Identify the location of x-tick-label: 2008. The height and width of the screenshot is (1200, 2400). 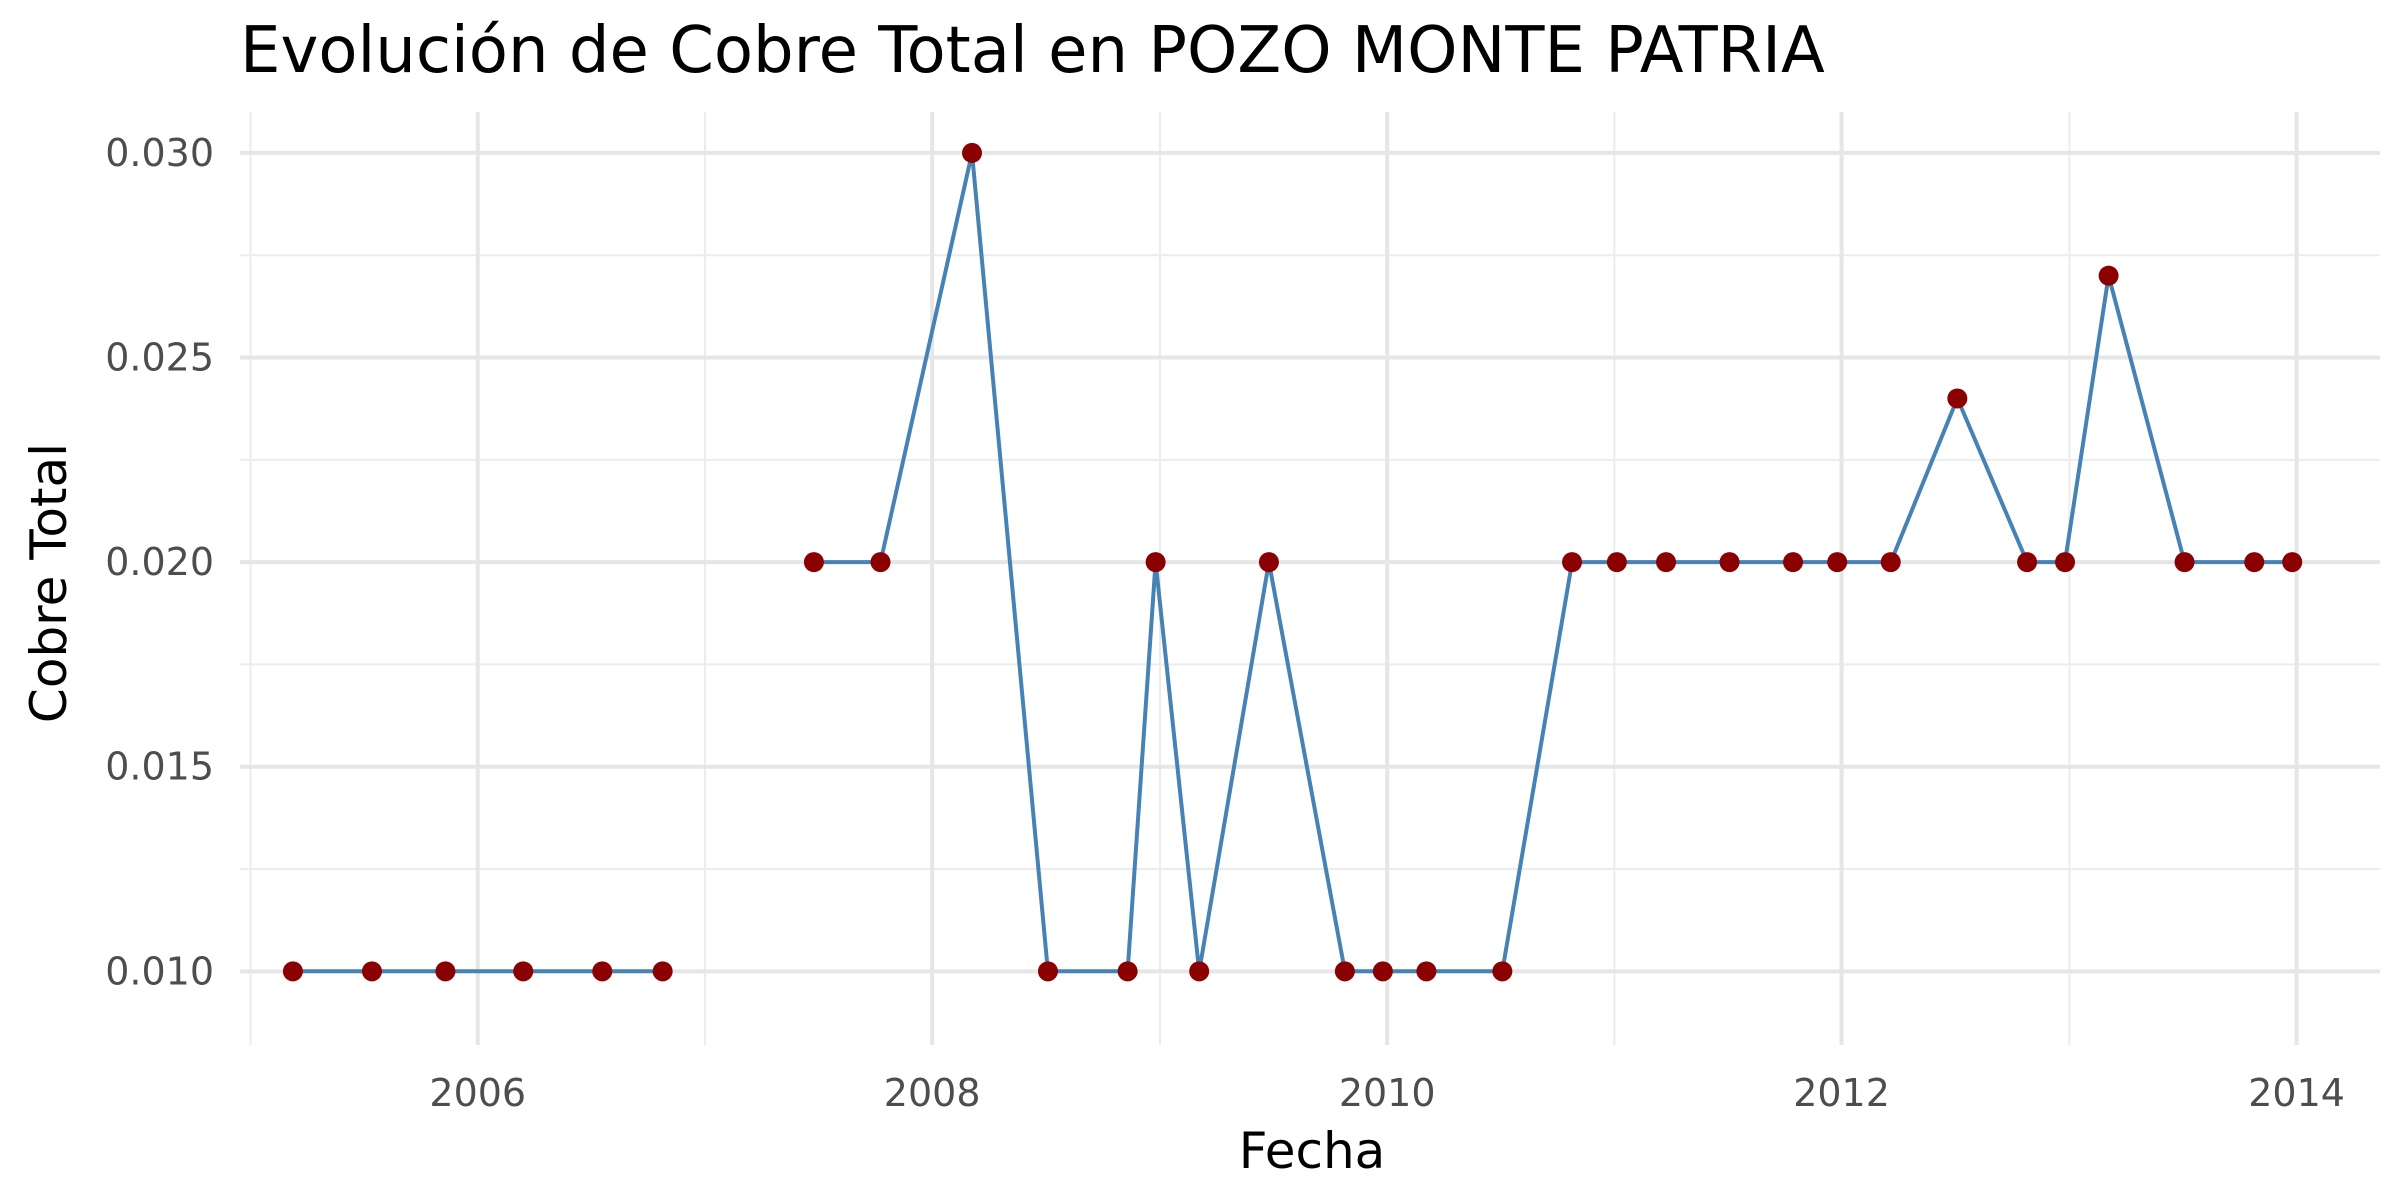
(932, 1093).